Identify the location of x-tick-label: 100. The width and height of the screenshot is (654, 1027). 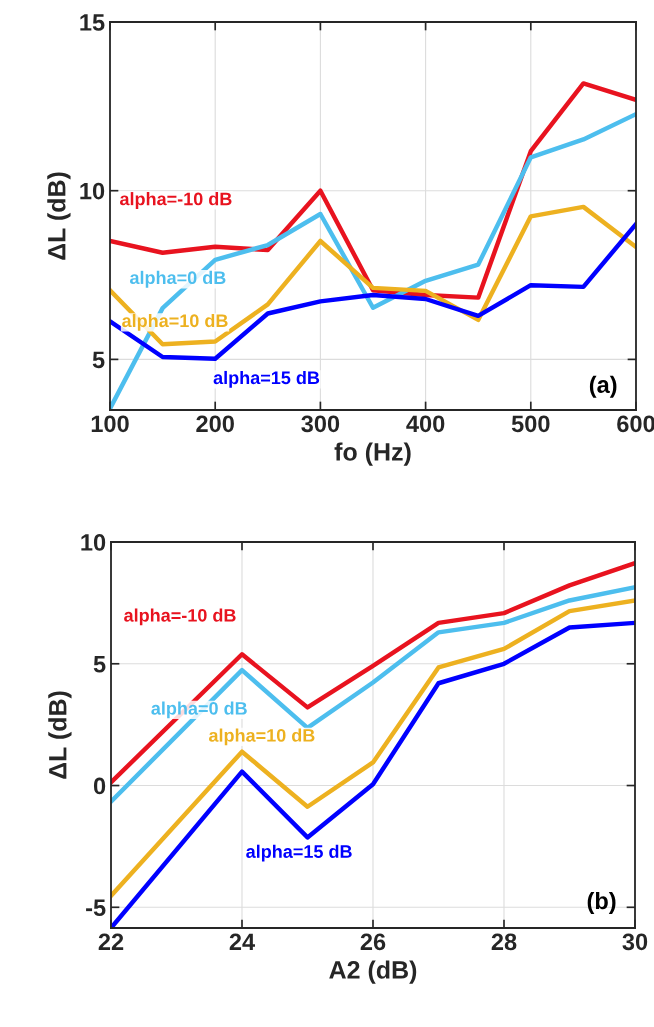
(110, 424).